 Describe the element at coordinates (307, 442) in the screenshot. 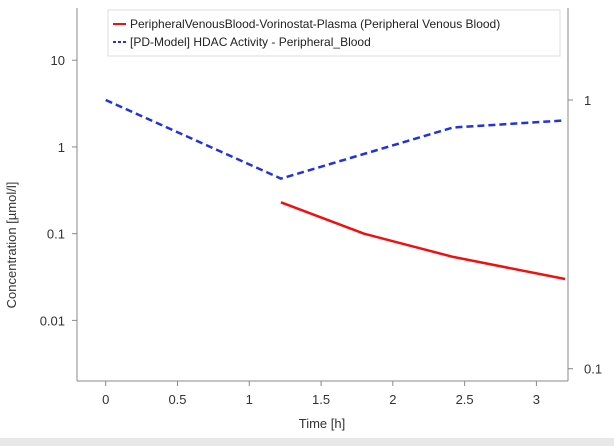

I see `bottom-status-strip` at that location.